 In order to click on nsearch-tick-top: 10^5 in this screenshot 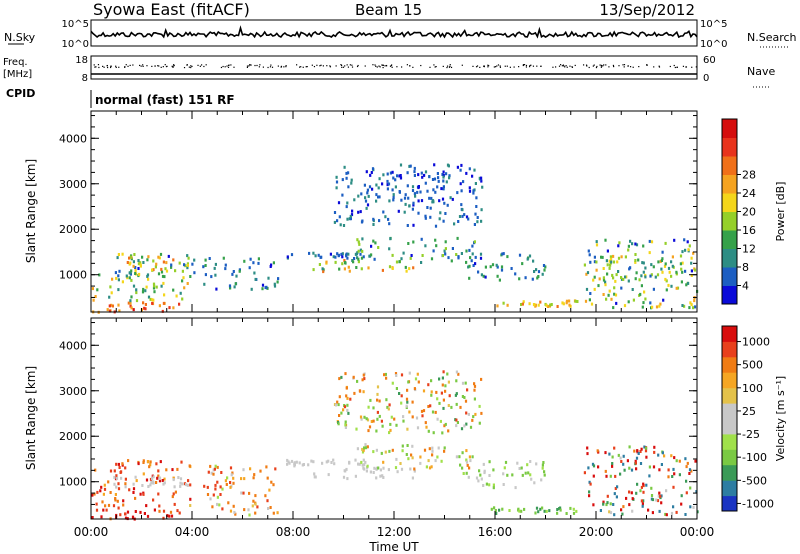, I will do `click(713, 24)`.